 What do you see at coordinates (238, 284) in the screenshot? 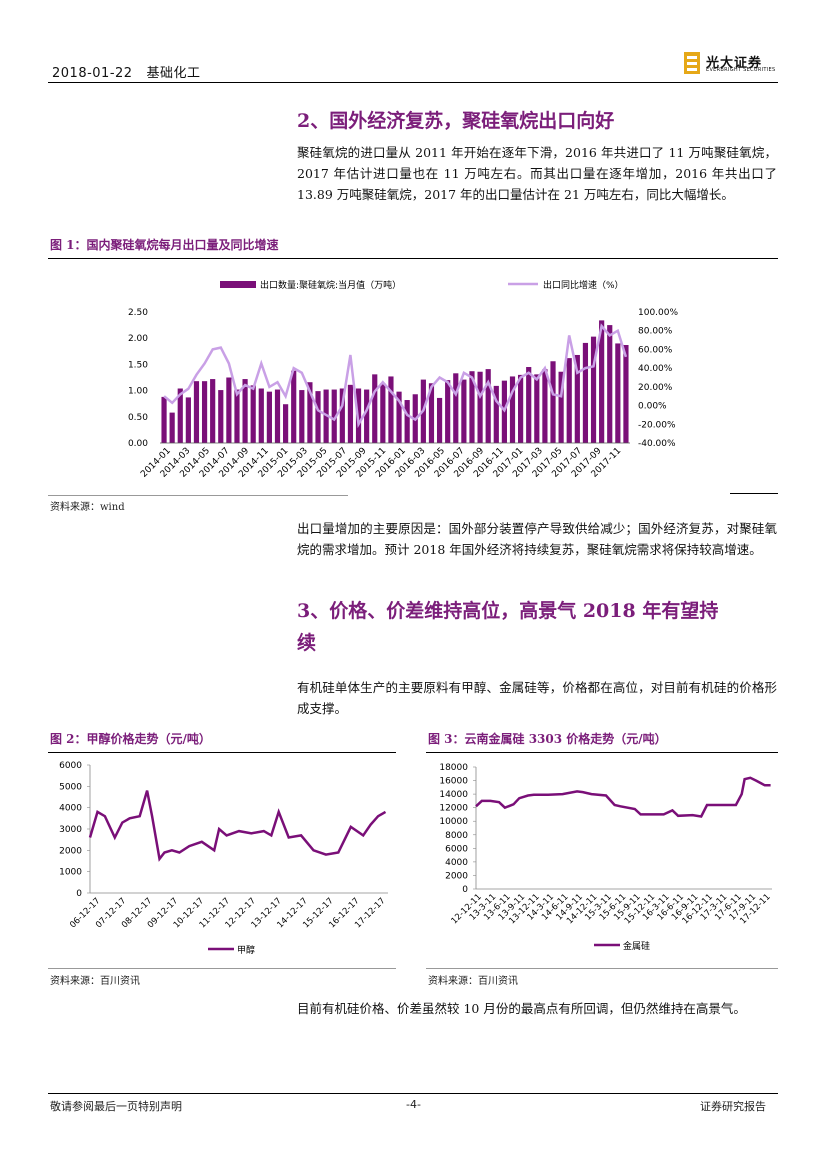
I see `legend-swatch-export-volume` at bounding box center [238, 284].